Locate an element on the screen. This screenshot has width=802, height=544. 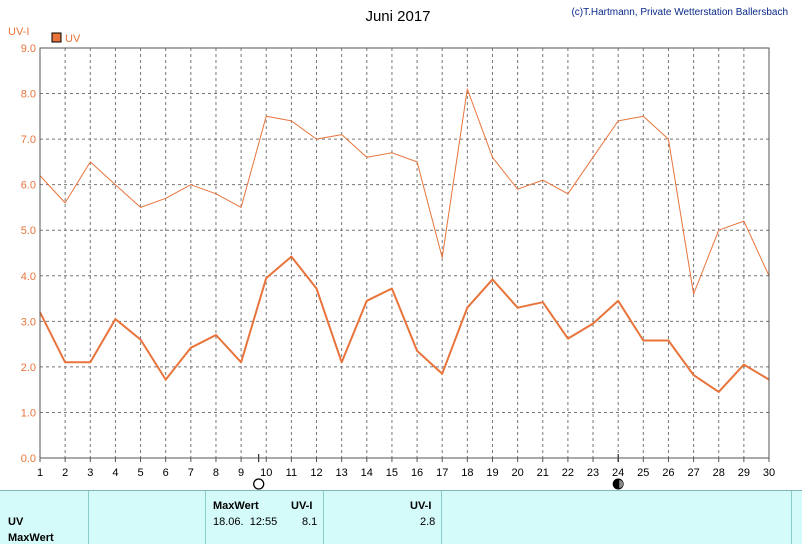
x-tick-label: 21 is located at coordinates (543, 473).